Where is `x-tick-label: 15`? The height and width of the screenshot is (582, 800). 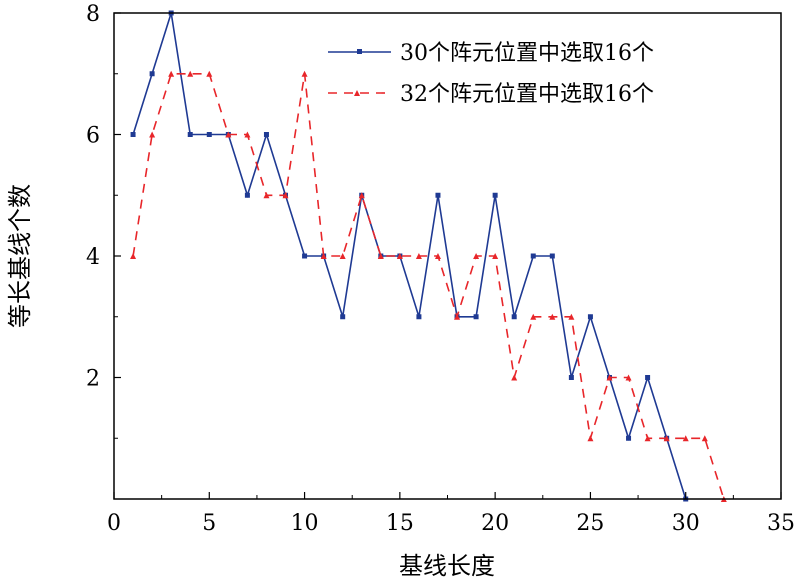 x-tick-label: 15 is located at coordinates (400, 523).